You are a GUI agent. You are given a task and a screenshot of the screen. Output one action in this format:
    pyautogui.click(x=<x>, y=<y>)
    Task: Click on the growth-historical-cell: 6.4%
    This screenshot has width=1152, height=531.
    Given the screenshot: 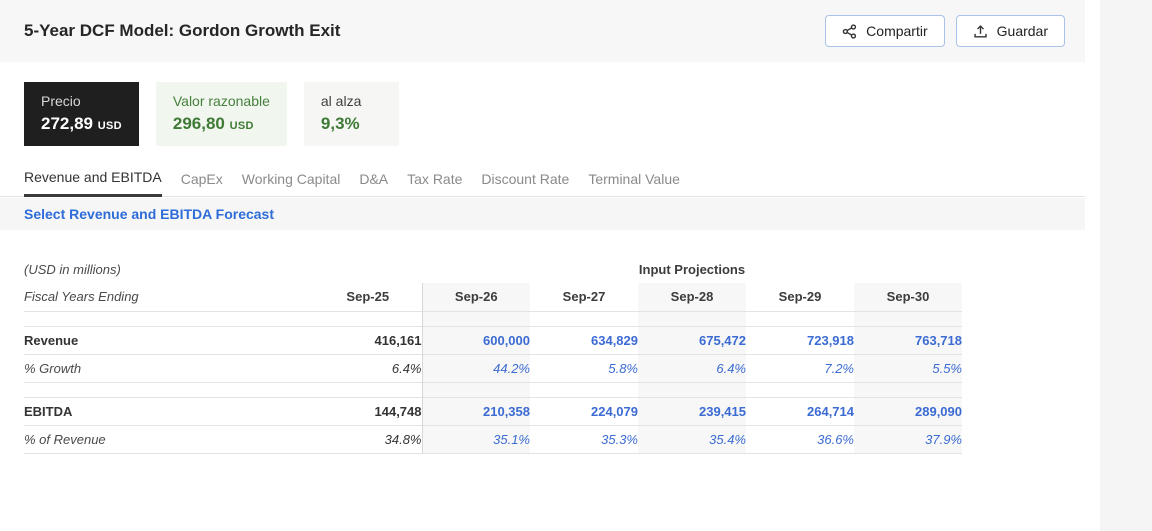 What is the action you would take?
    pyautogui.click(x=406, y=368)
    